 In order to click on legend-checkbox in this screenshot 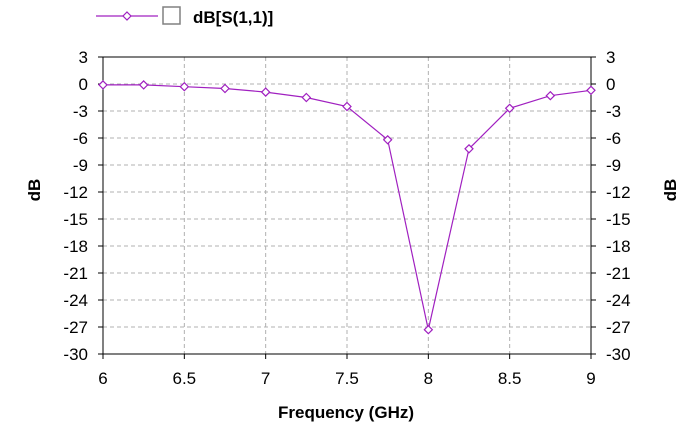, I will do `click(171, 15)`.